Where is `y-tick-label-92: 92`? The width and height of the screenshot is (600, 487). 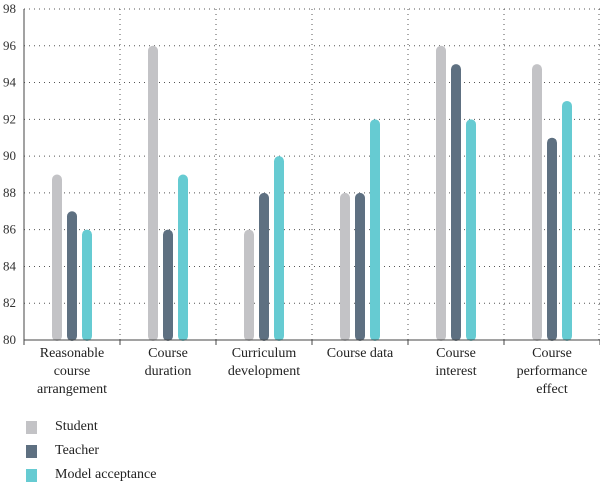
y-tick-label-92: 92 is located at coordinates (9, 118).